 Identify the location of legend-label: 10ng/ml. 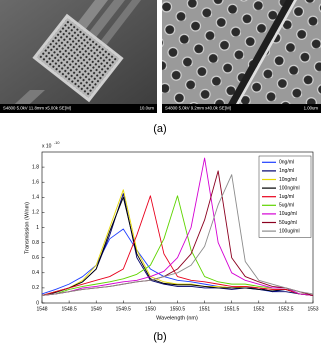
(288, 180).